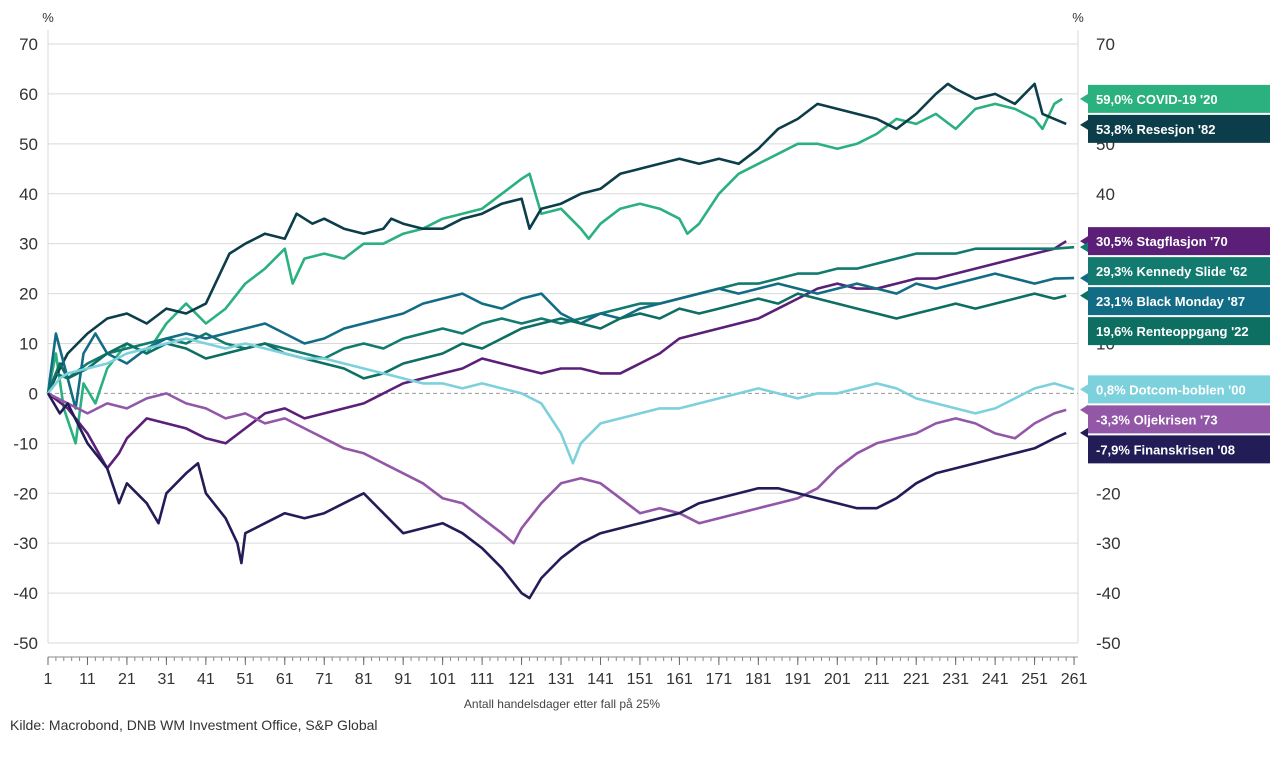 This screenshot has height=768, width=1280. I want to click on x-tick-label: 251, so click(1034, 679).